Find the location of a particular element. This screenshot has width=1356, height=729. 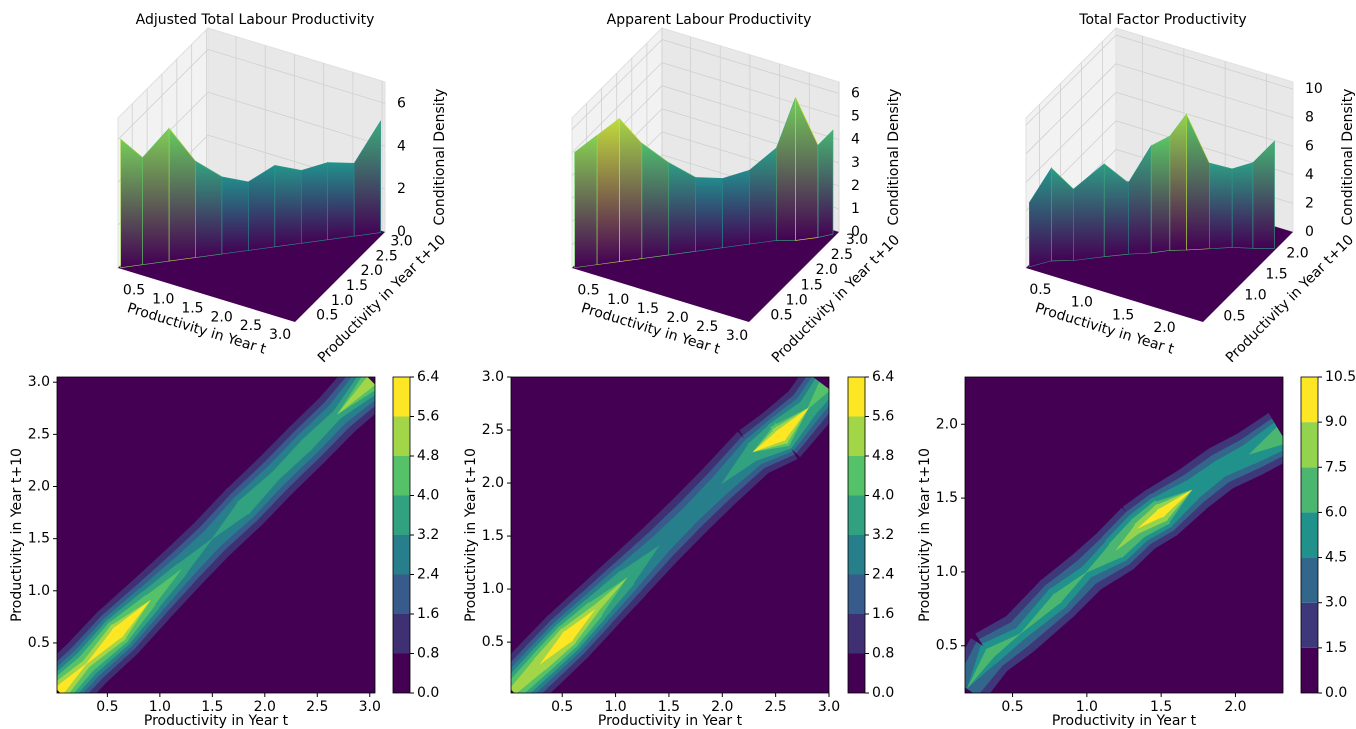

chart-title: Total Factor Productivity is located at coordinates (1162, 20).